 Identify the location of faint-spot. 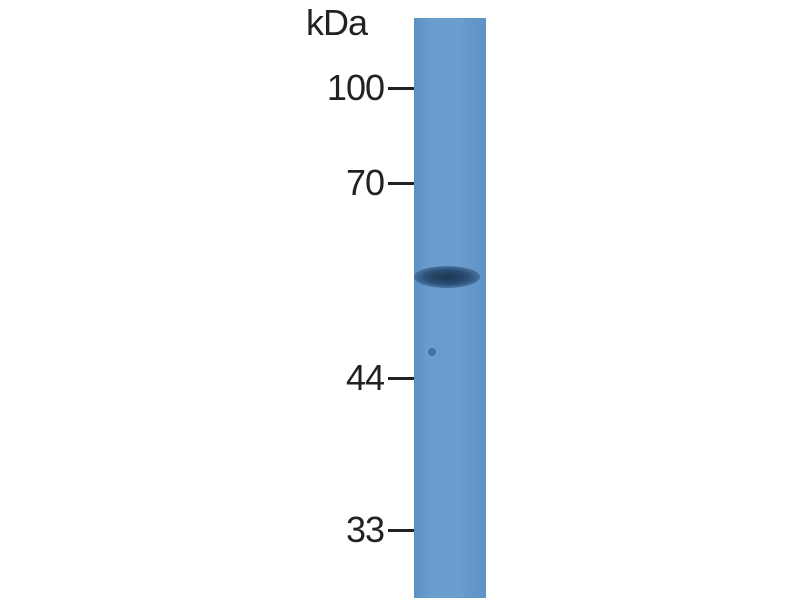
(432, 352).